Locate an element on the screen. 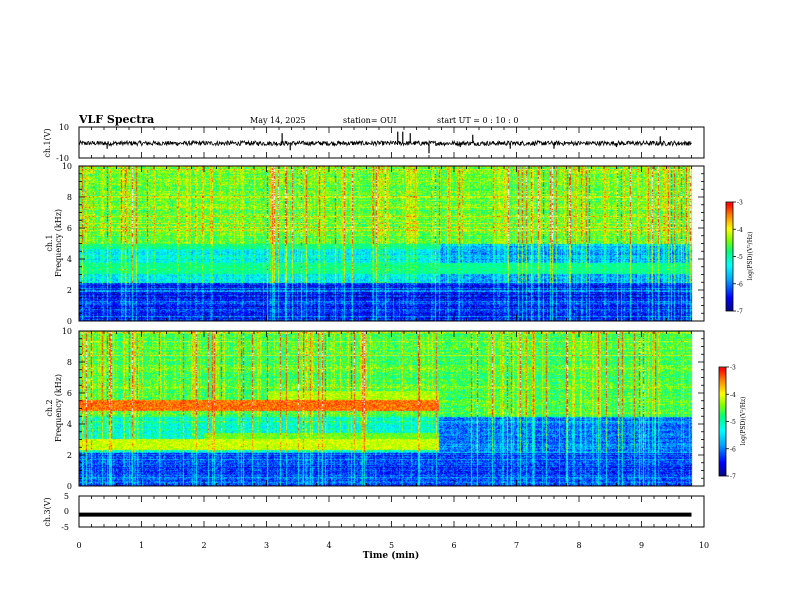 Image resolution: width=792 pixels, height=612 pixels. ch1-waveform-trace is located at coordinates (385, 142).